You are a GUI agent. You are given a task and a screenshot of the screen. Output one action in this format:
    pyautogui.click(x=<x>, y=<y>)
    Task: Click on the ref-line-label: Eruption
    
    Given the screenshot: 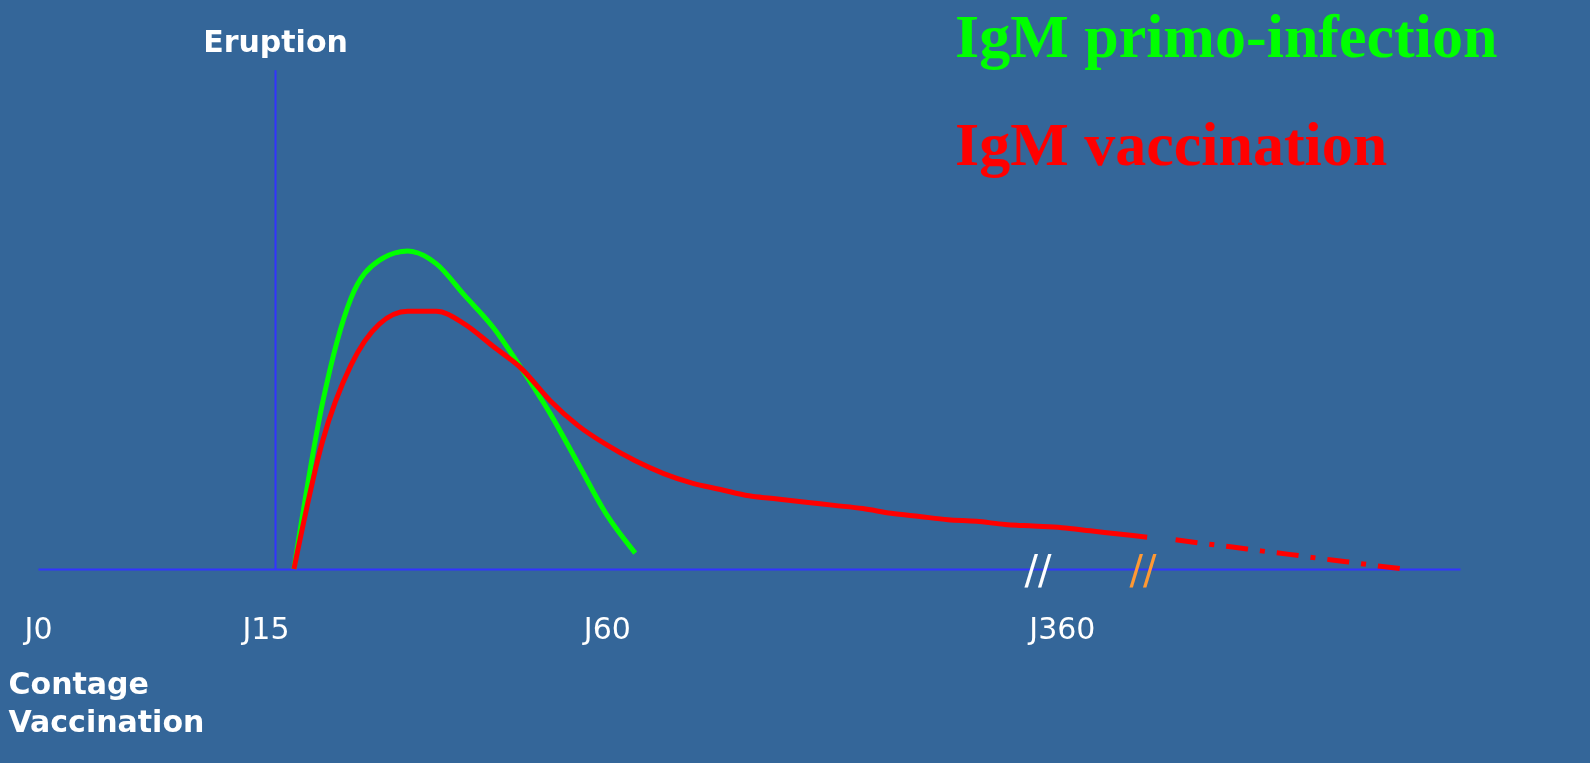 What is the action you would take?
    pyautogui.click(x=275, y=41)
    